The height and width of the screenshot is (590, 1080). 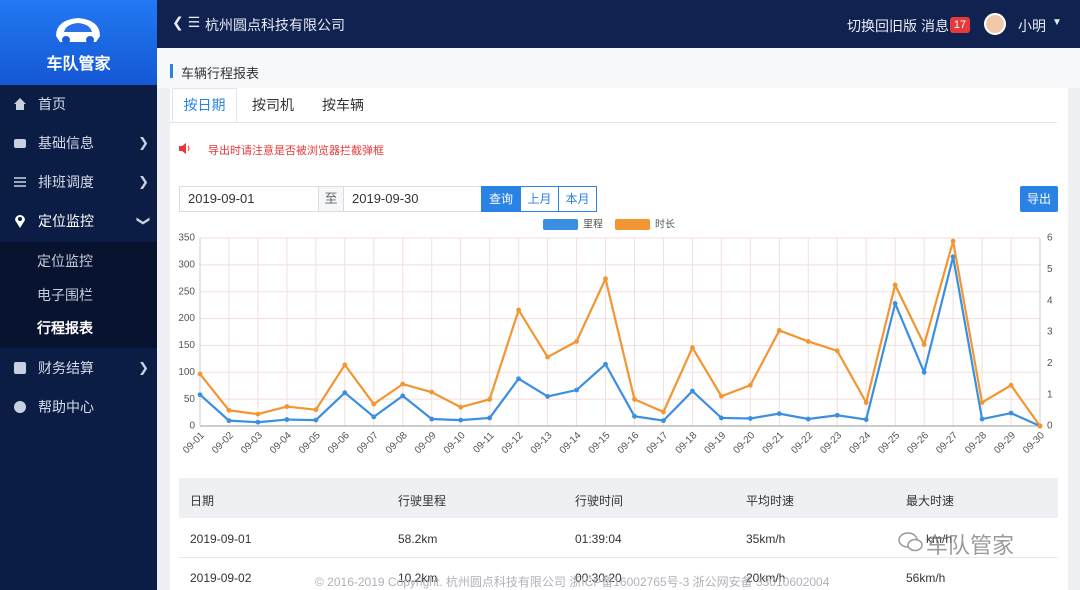 What do you see at coordinates (65, 261) in the screenshot?
I see `submenu-item: 定位监控` at bounding box center [65, 261].